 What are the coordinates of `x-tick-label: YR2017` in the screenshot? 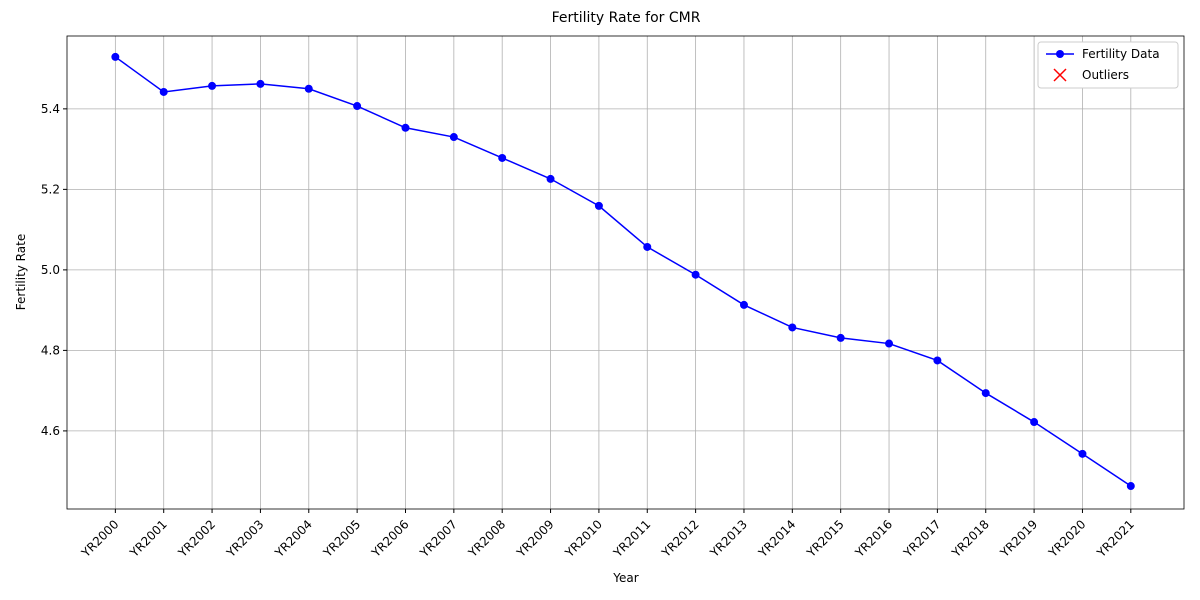 It's located at (921, 538).